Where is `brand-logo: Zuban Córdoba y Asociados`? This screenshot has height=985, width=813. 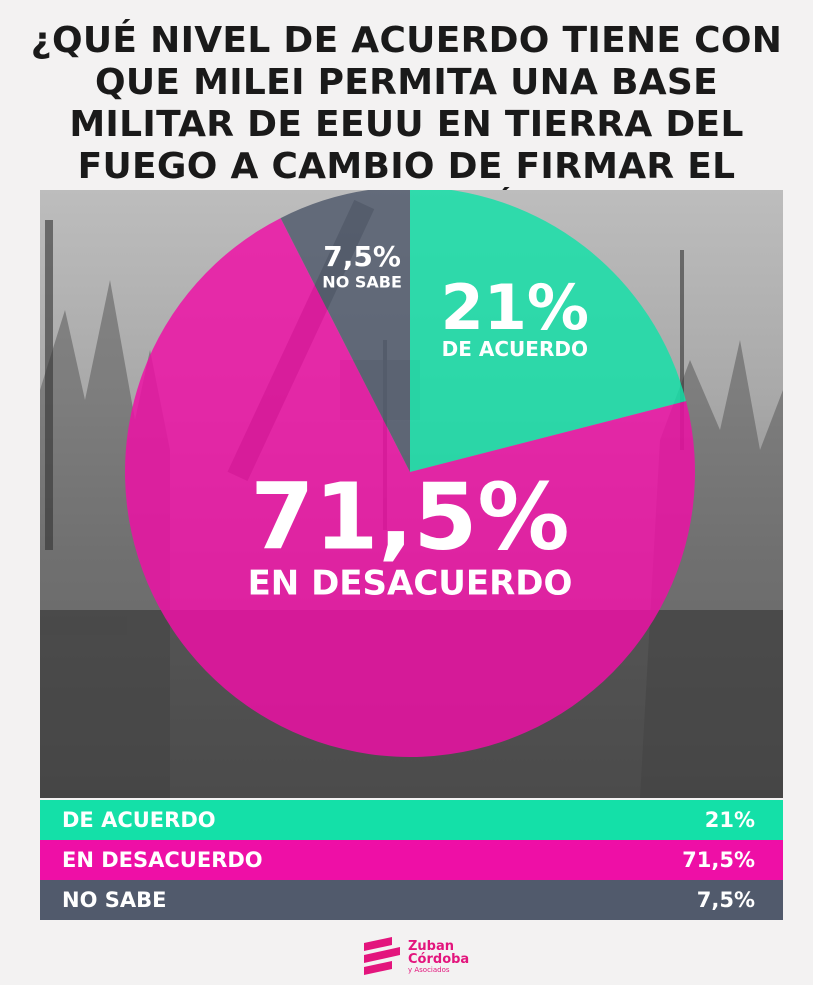
brand-logo: Zuban Córdoba y Asociados is located at coordinates (415, 957).